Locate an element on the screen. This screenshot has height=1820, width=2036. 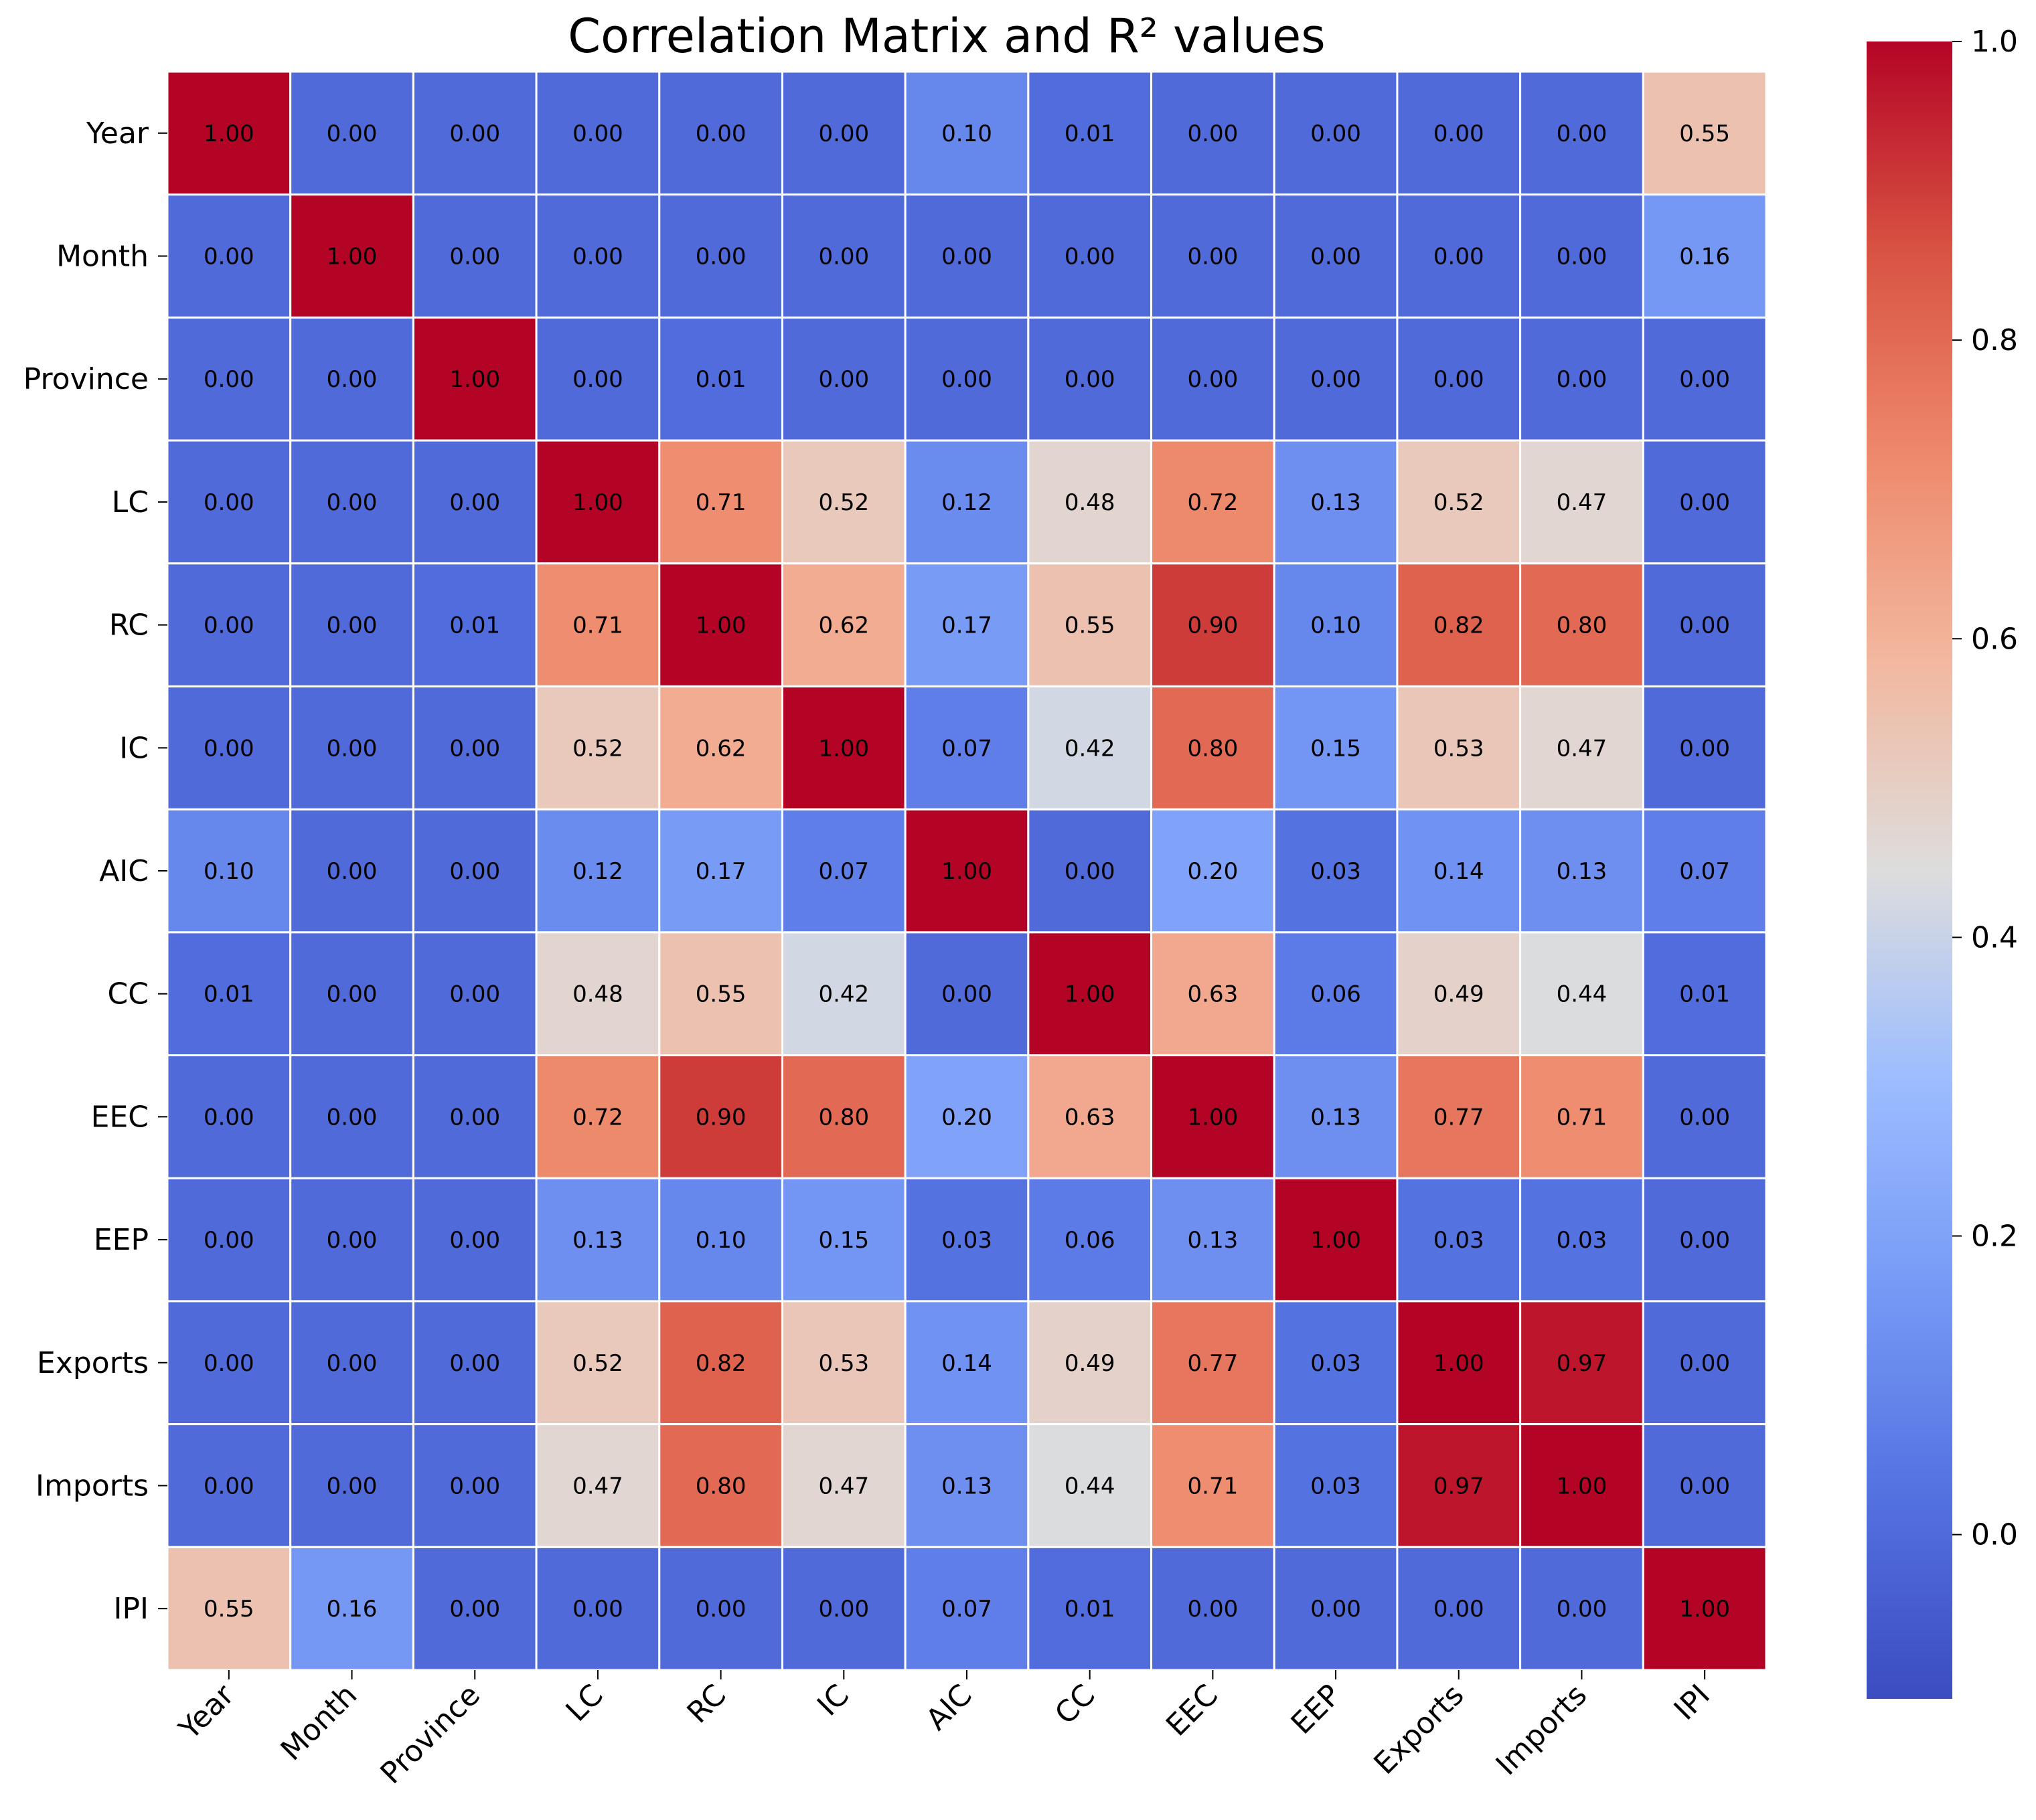
heatmap-cell-aic-aic is located at coordinates (967, 871).